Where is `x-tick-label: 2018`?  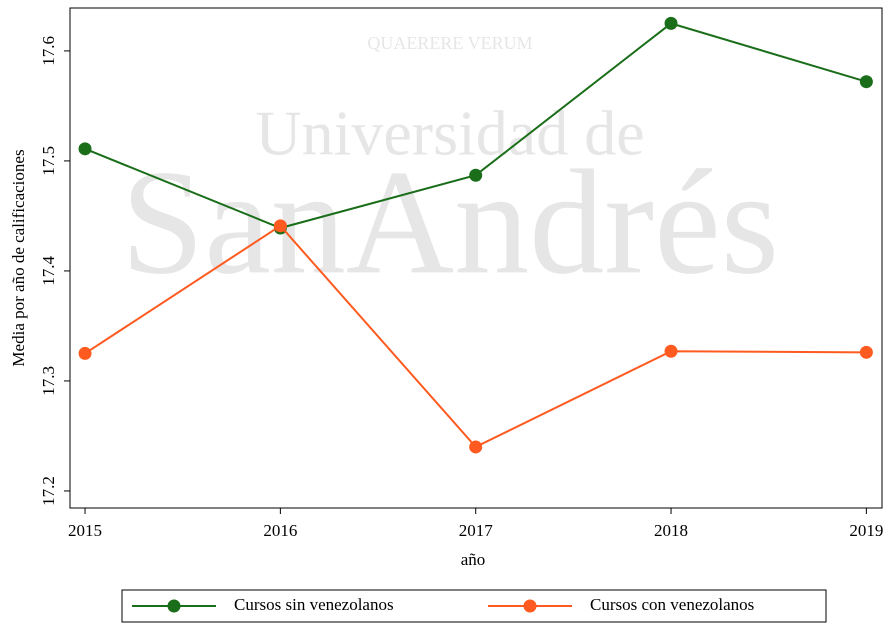 x-tick-label: 2018 is located at coordinates (671, 530).